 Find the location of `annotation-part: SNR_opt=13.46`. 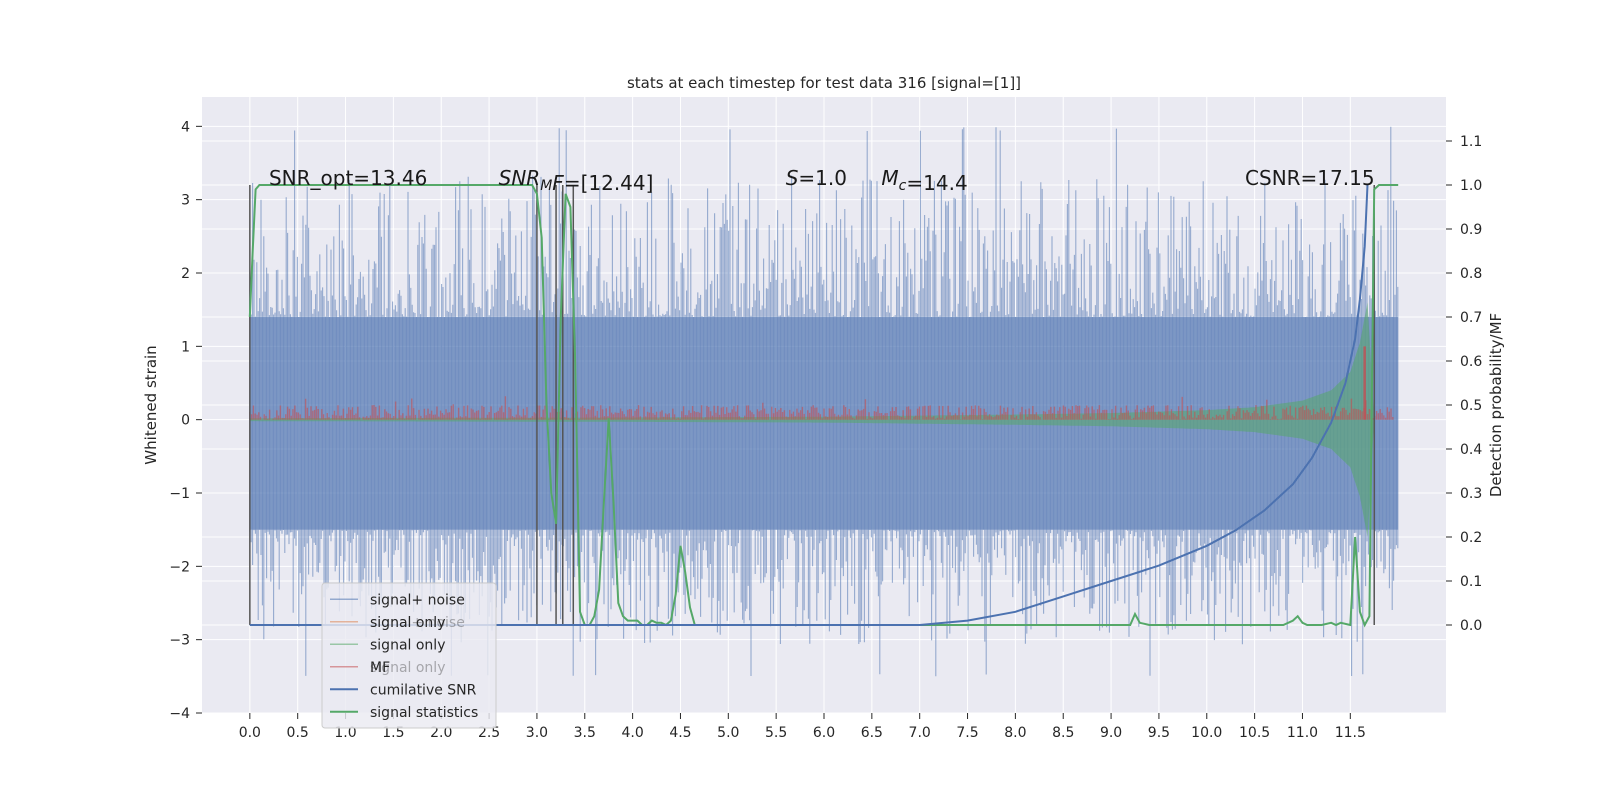

annotation-part: SNR_opt=13.46 is located at coordinates (348, 178).